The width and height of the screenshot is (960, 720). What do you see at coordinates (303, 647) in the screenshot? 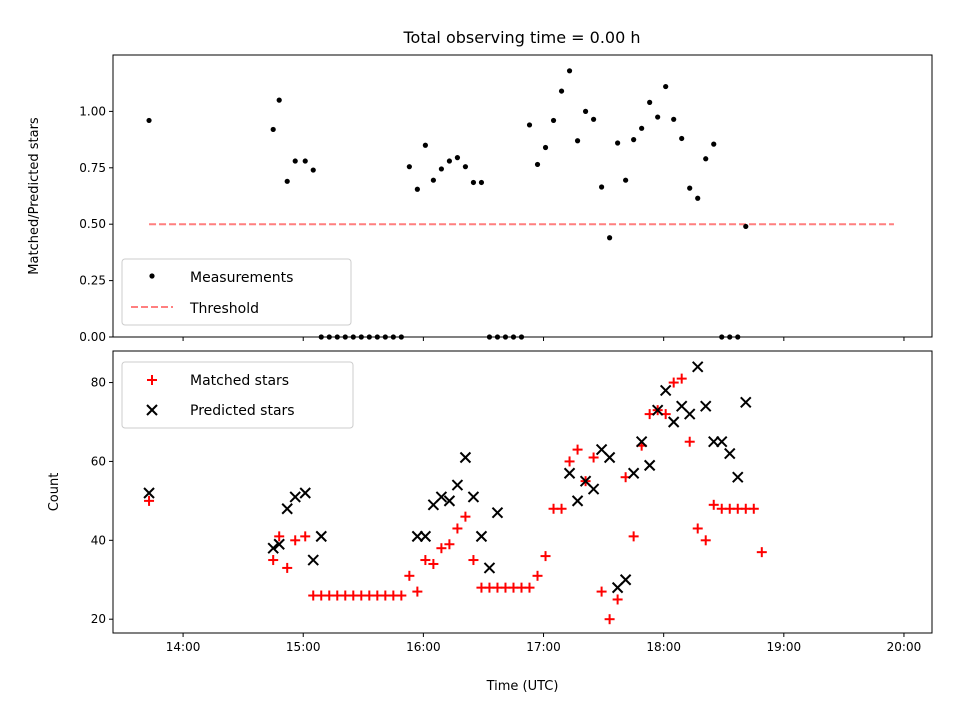
I see `x-tick-label: 15:00` at bounding box center [303, 647].